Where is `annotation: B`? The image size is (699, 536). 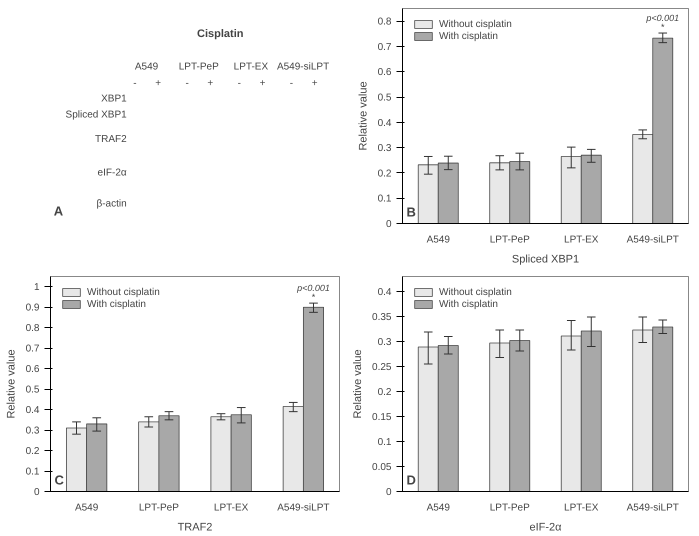
annotation: B is located at coordinates (411, 212).